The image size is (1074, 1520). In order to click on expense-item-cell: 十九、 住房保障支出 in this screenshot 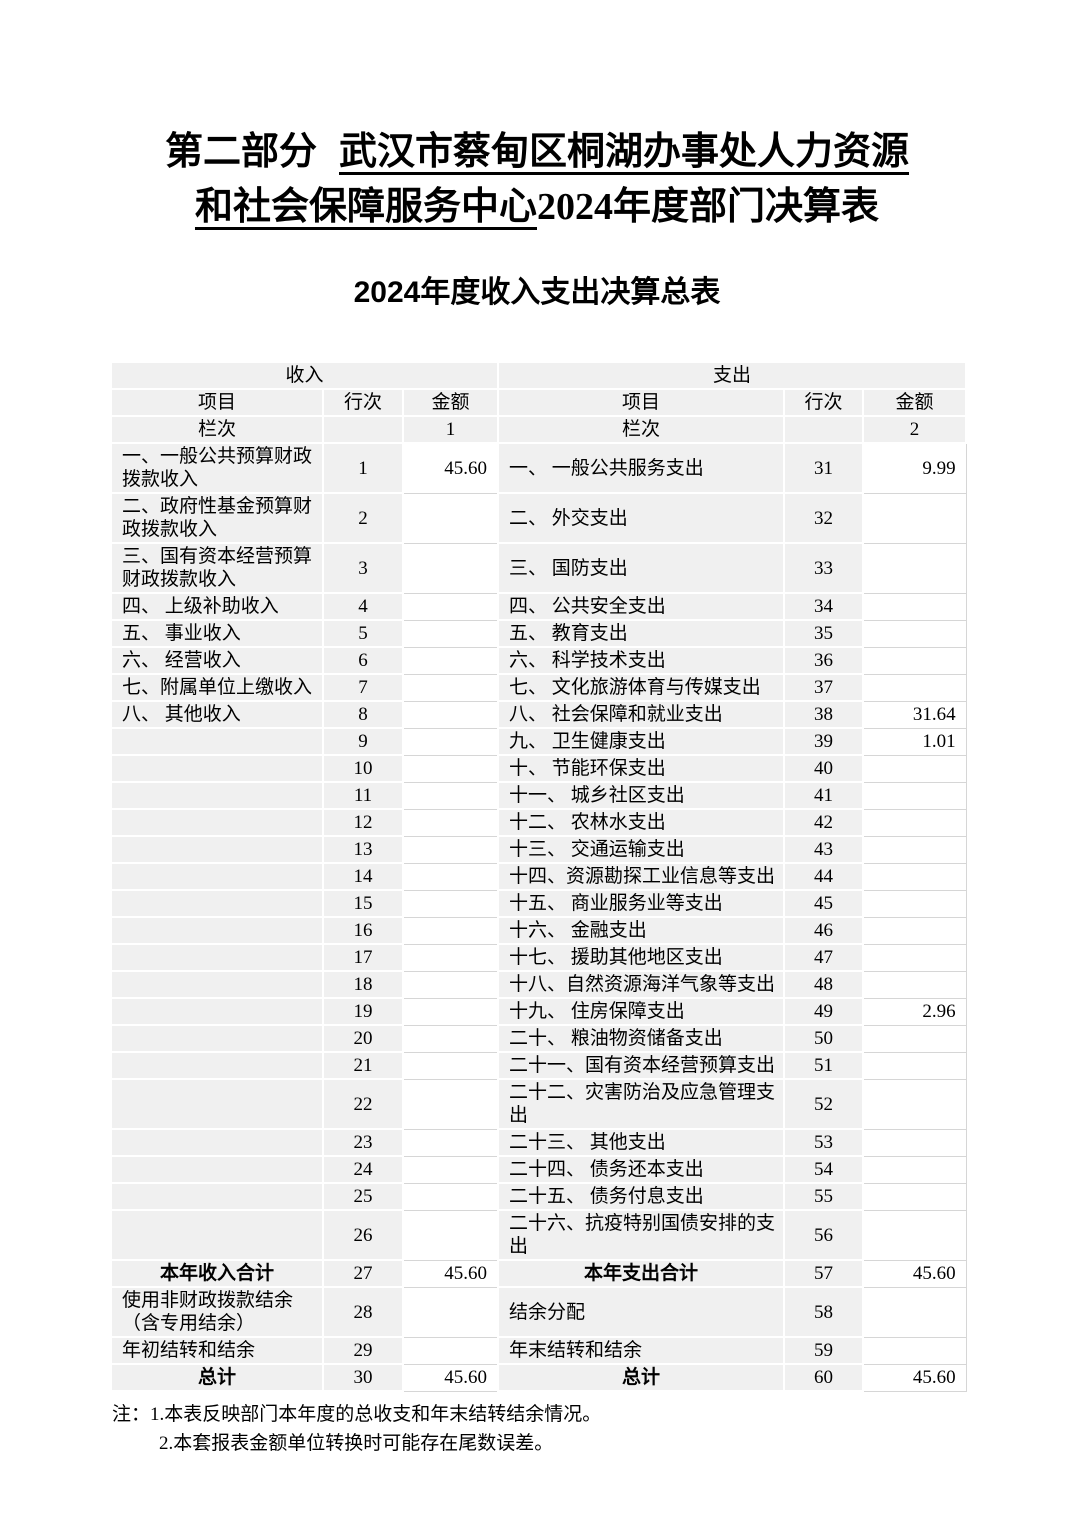, I will do `click(641, 1011)`.